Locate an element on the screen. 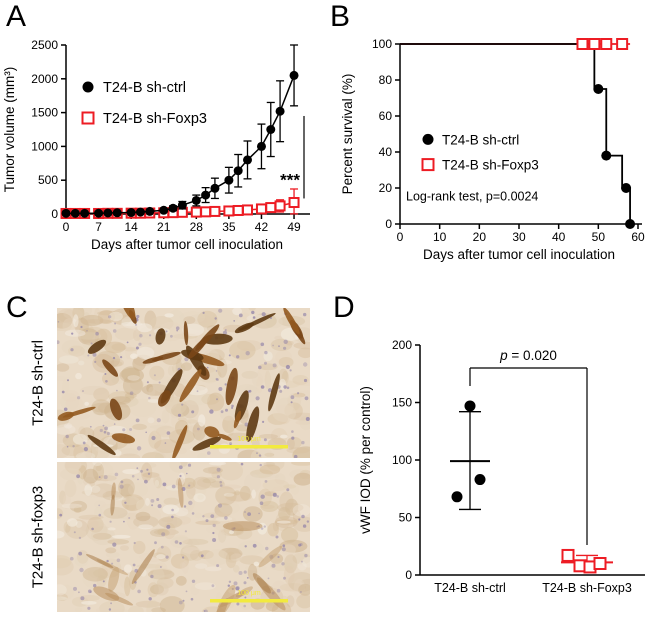 The image size is (650, 630). svg-text: 150 is located at coordinates (402, 403).